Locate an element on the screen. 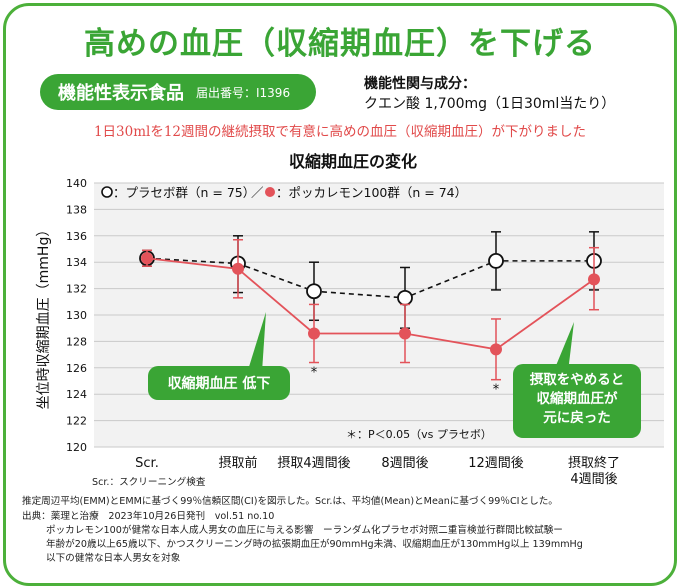 This screenshot has height=587, width=680. functional-food-label: 機能性表示食品 届出番号：I1396 is located at coordinates (178, 92).